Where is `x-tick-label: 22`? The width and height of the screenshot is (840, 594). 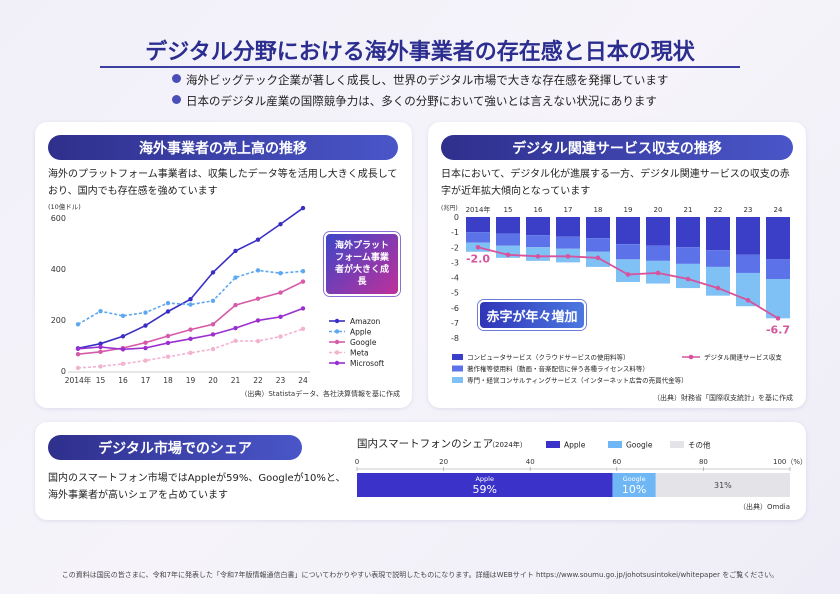 x-tick-label: 22 is located at coordinates (718, 210).